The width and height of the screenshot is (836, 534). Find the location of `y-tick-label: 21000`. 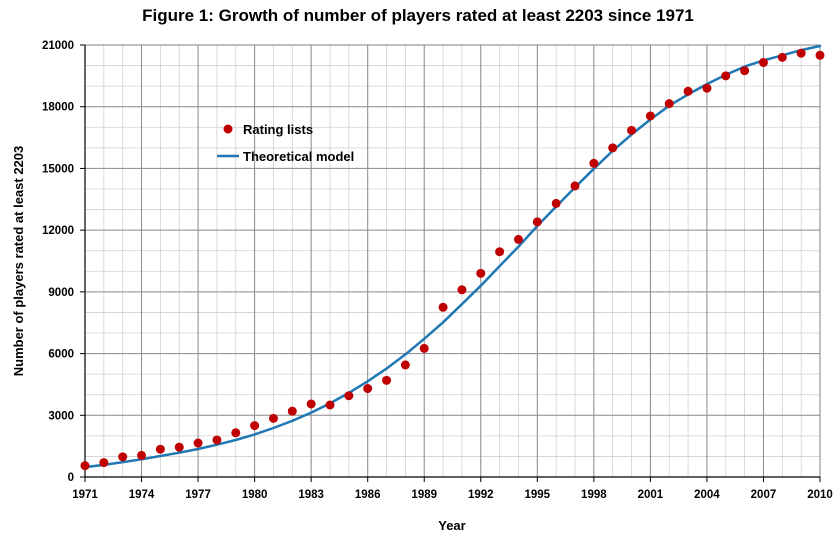

y-tick-label: 21000 is located at coordinates (58, 46).